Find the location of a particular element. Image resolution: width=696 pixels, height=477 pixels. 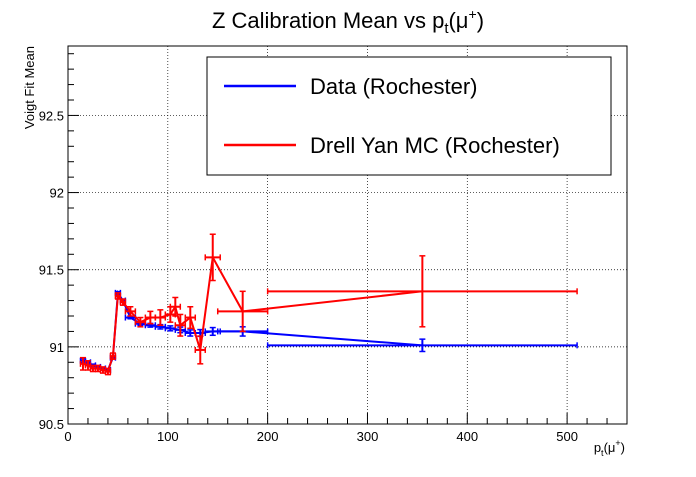

y-axis-label: Voigt Fit Mean is located at coordinates (29, 87).